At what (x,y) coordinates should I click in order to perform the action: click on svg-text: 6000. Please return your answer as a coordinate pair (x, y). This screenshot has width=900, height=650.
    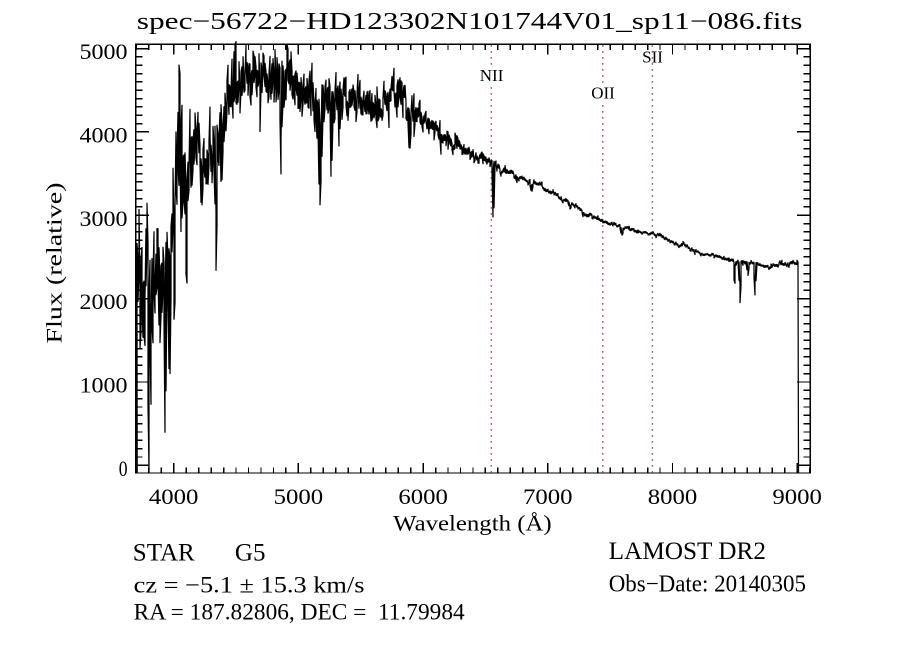
    Looking at the image, I should click on (423, 496).